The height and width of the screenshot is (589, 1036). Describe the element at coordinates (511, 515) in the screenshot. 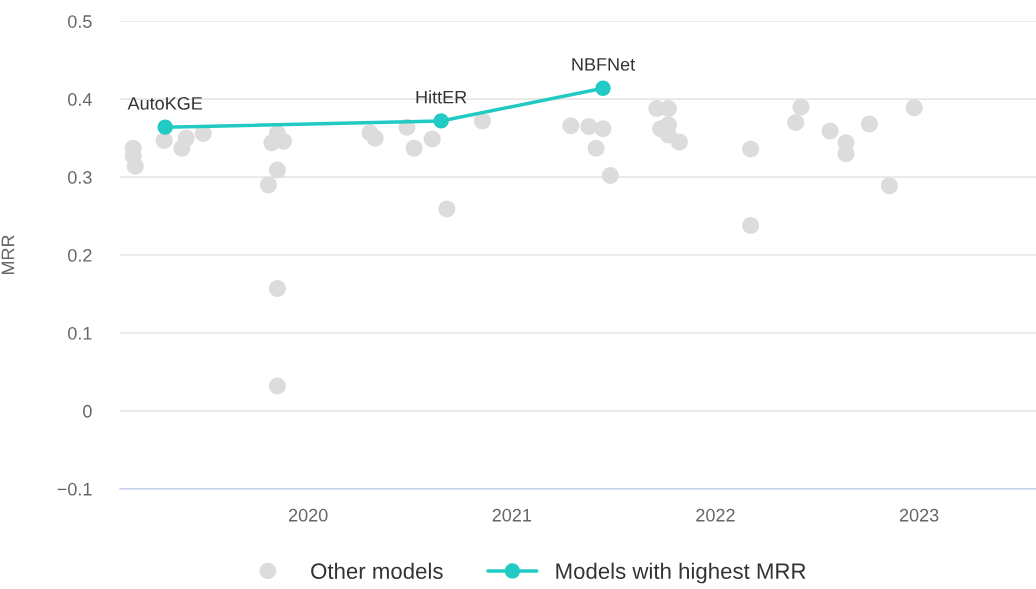

I see `x-tick-label: 2021` at that location.